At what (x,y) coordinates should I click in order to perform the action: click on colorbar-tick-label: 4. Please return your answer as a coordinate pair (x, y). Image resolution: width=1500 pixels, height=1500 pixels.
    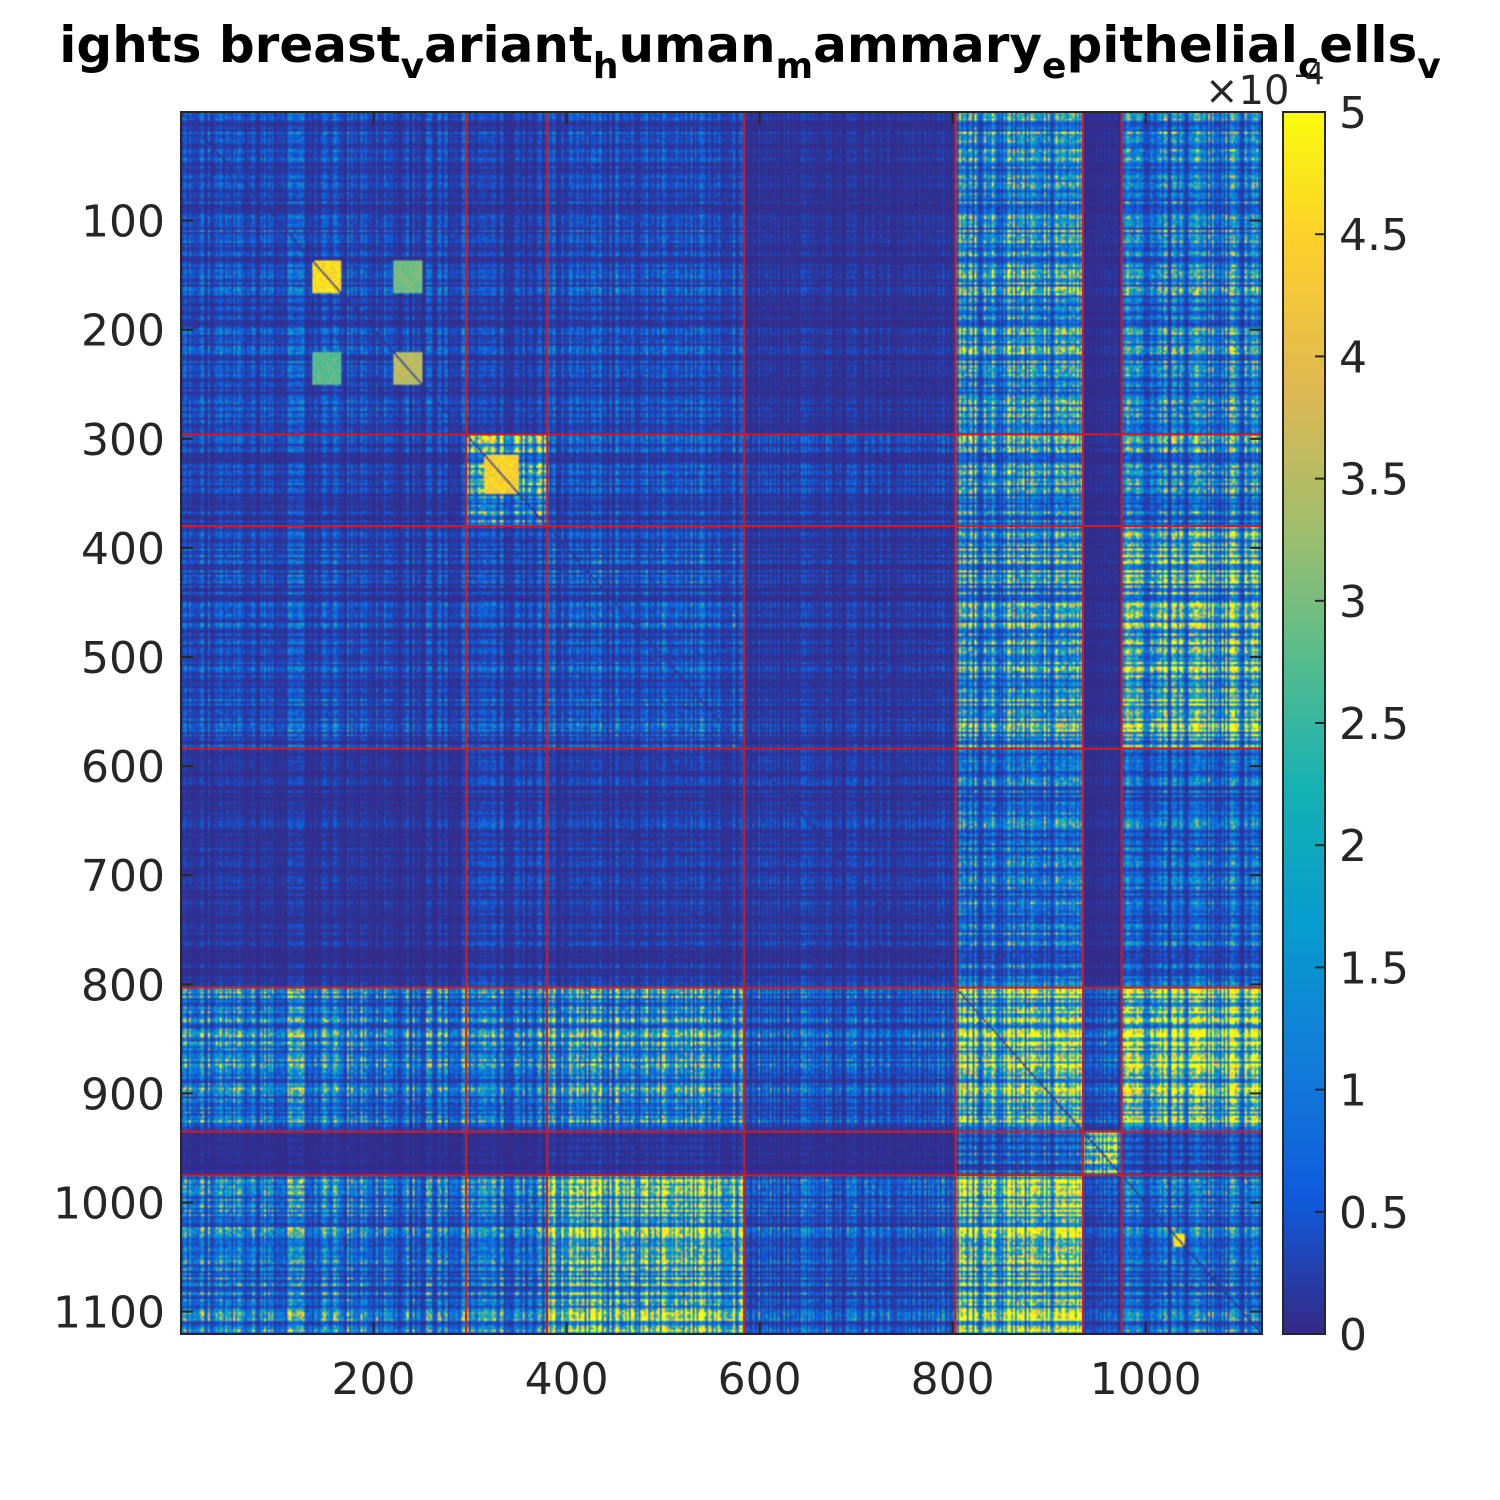
    Looking at the image, I should click on (1353, 357).